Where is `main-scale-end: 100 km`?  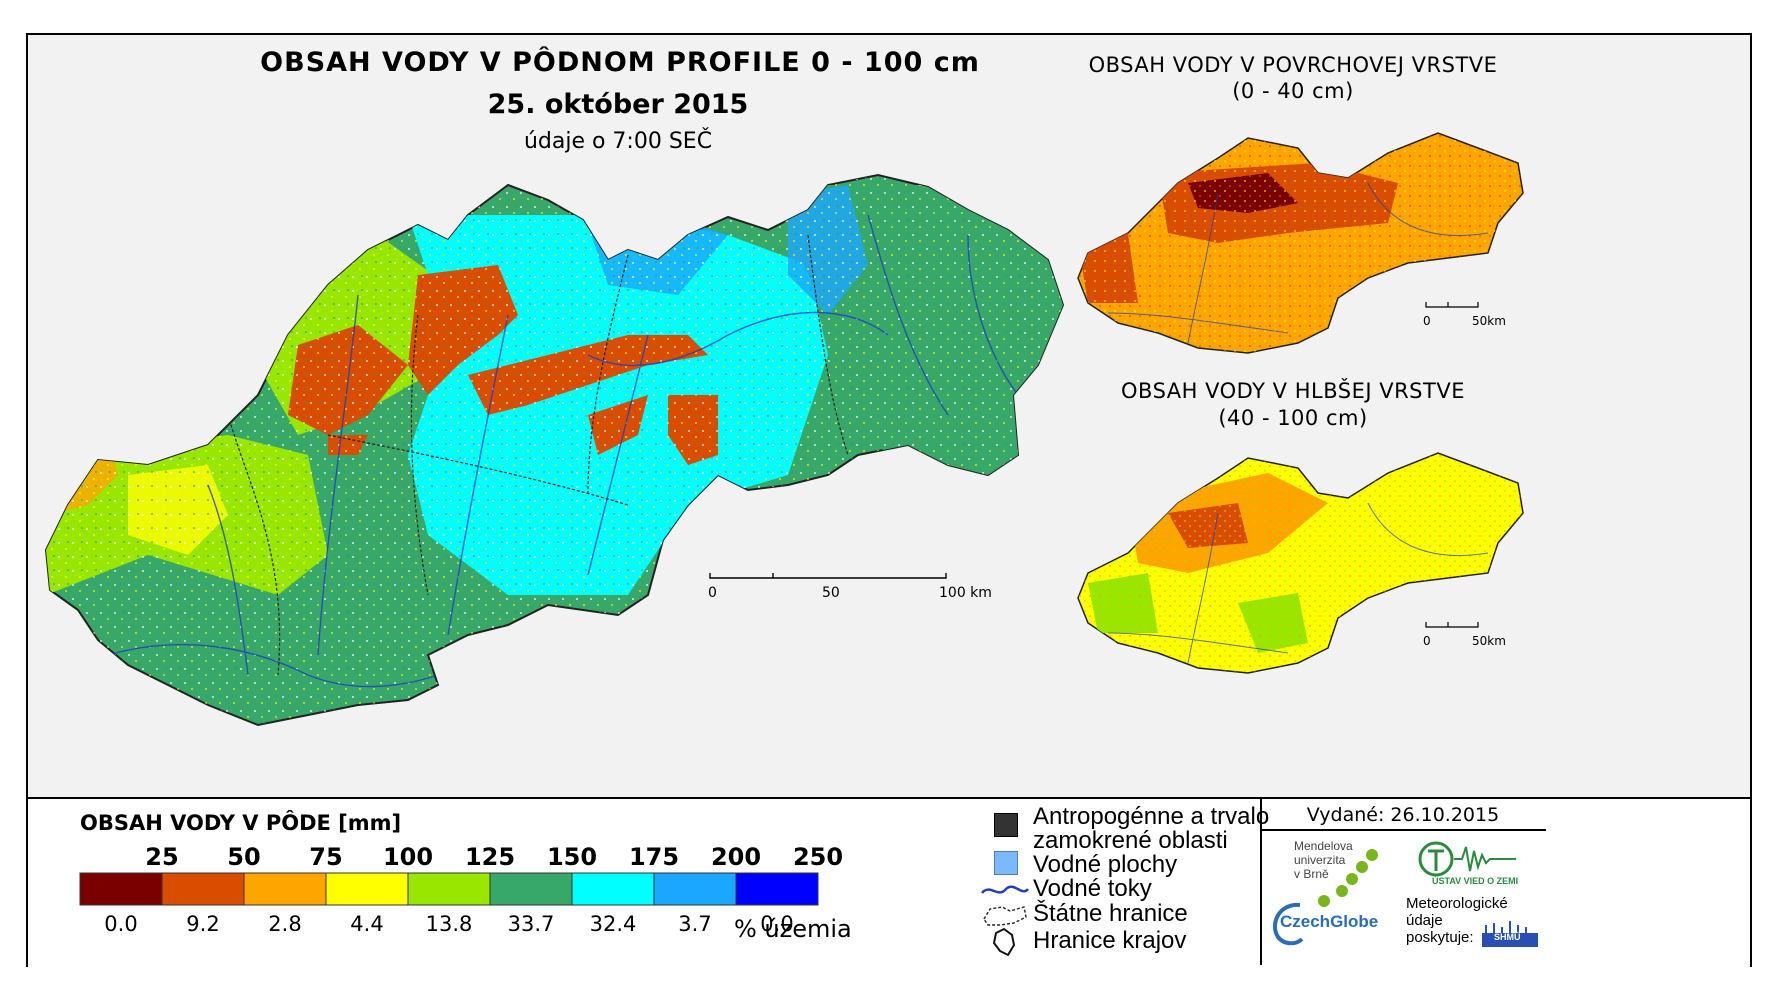 main-scale-end: 100 km is located at coordinates (965, 593).